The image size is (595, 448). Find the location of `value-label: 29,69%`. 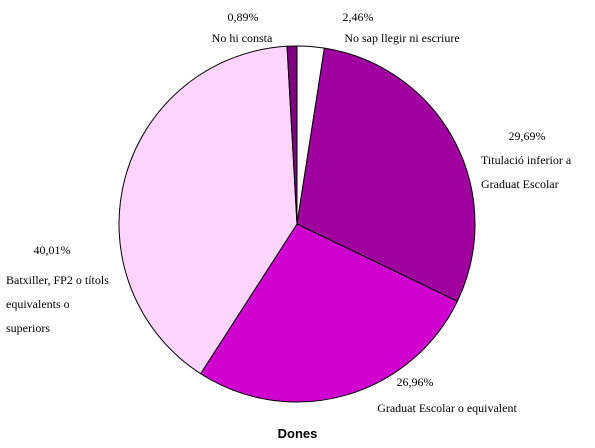

value-label: 29,69% is located at coordinates (527, 136).